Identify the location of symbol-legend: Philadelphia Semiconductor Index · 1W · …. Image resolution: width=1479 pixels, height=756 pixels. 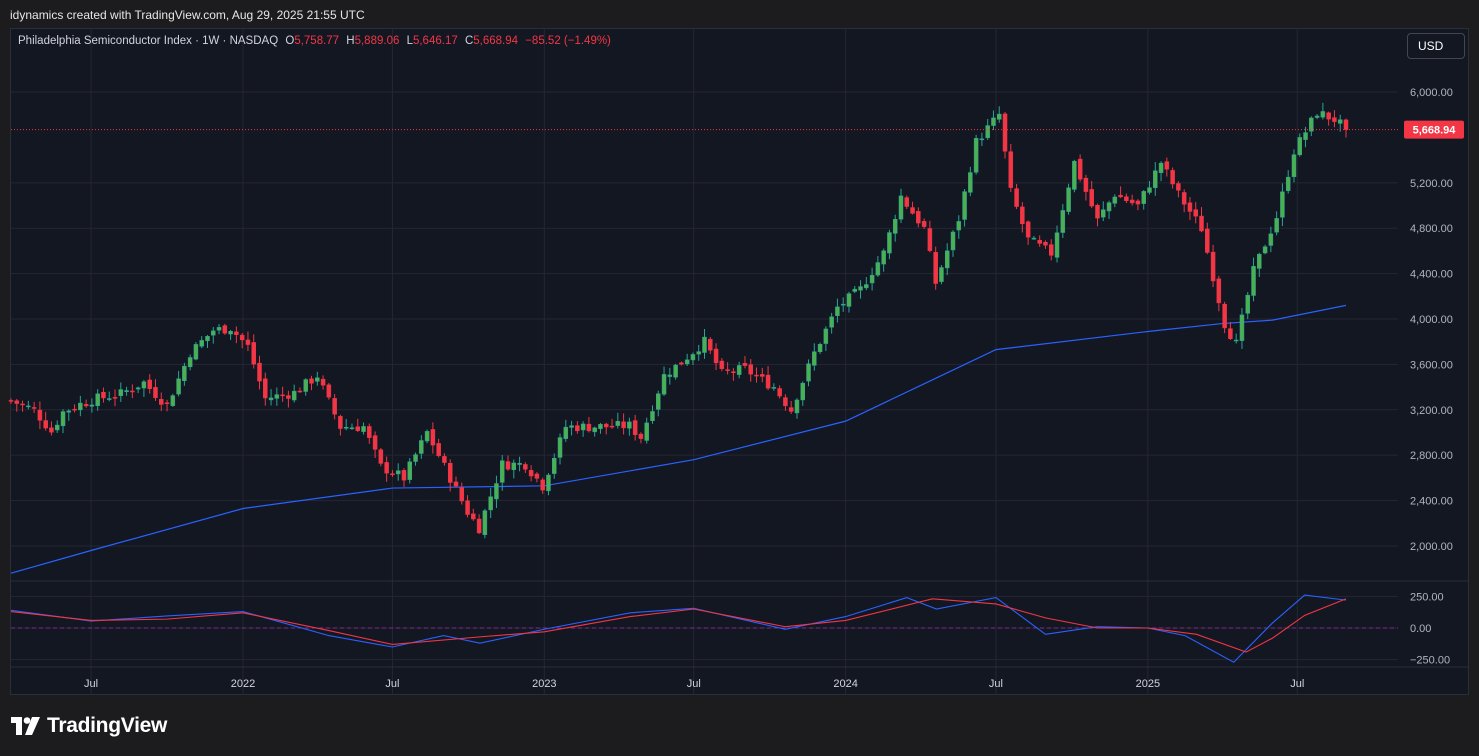
(314, 41).